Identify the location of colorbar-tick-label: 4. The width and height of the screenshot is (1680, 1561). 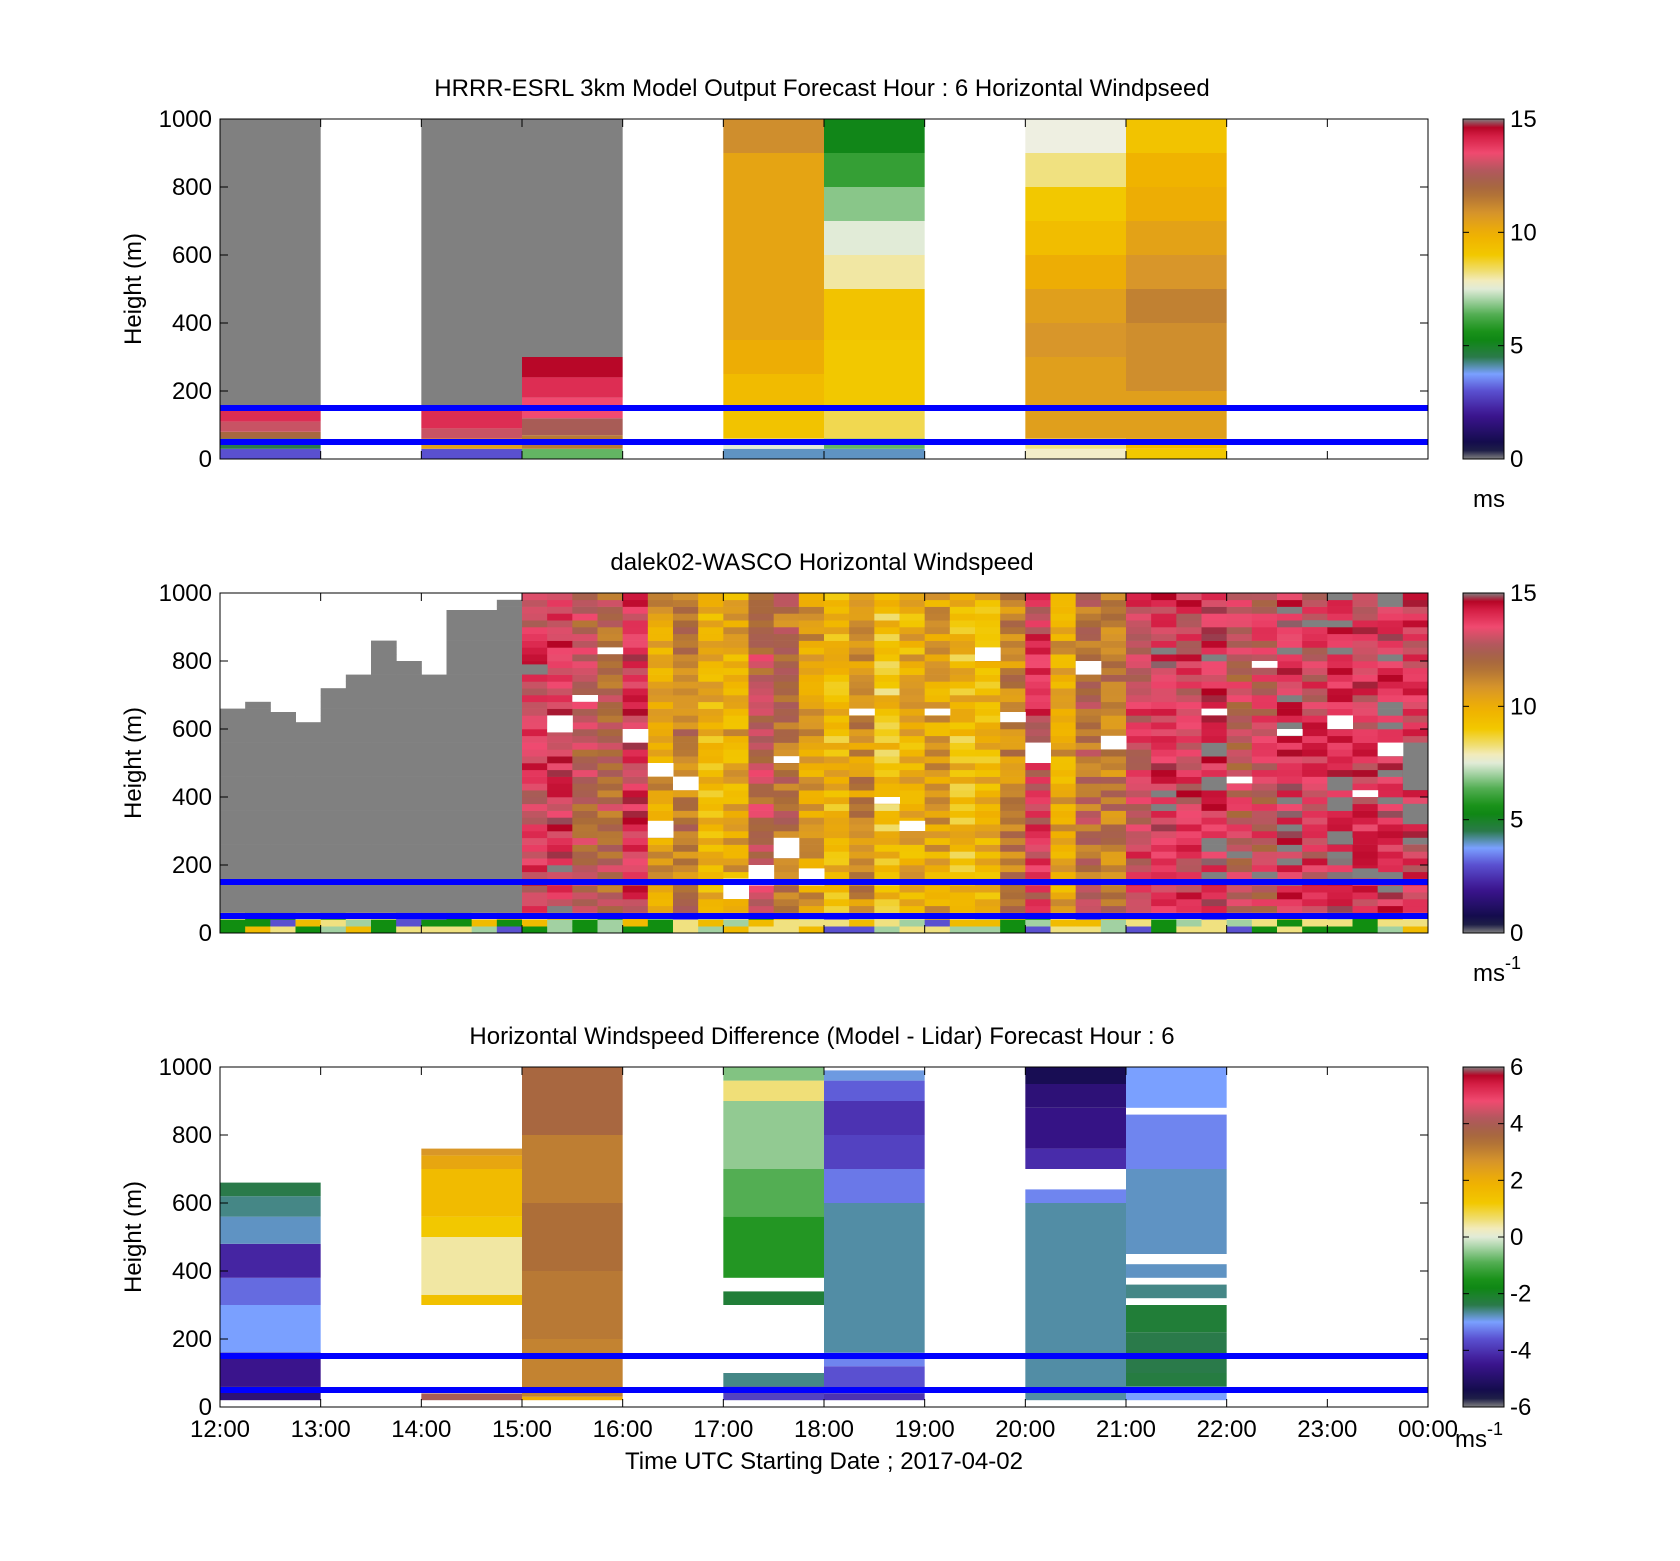
(1516, 1124).